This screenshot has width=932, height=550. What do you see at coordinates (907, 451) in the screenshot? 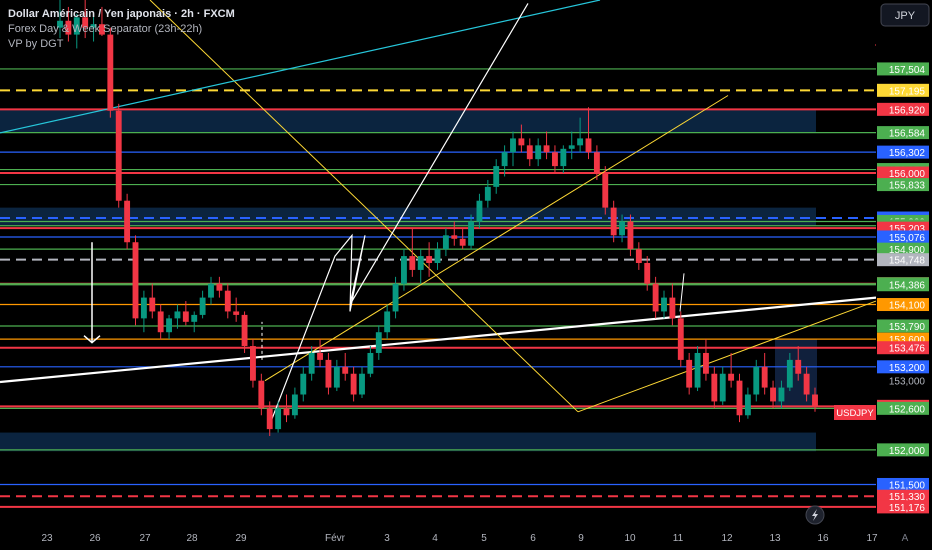
I see `price-label-26: 152,000` at bounding box center [907, 451].